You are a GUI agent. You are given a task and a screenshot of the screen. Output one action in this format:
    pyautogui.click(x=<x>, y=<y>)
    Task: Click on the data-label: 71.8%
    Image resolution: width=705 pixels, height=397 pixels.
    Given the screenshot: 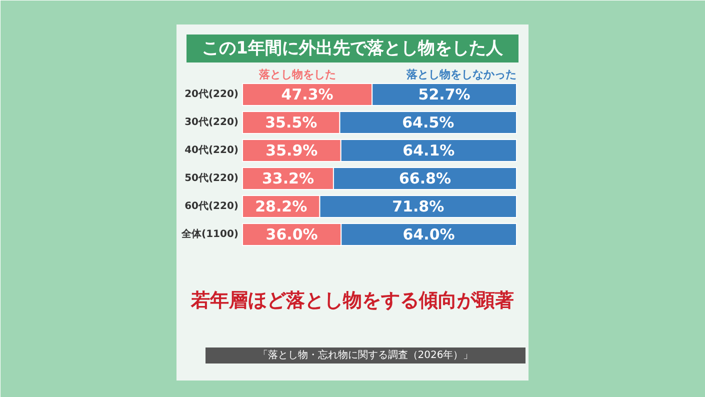 What is the action you would take?
    pyautogui.click(x=418, y=207)
    